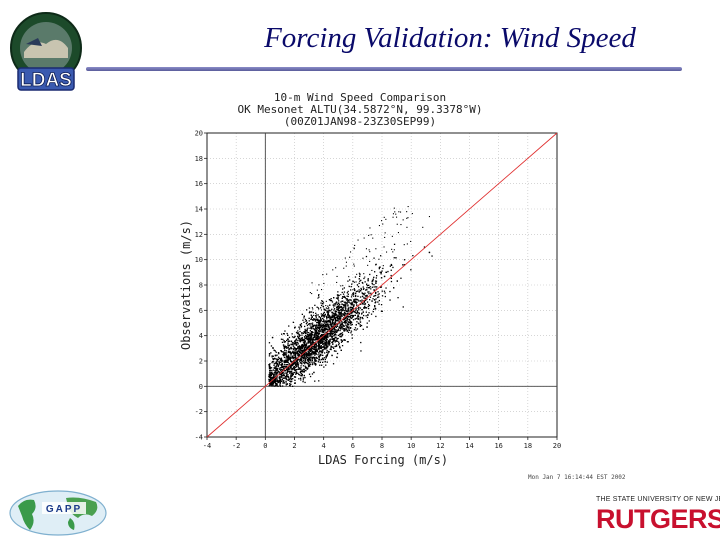  What do you see at coordinates (199, 184) in the screenshot?
I see `y-tick-label: 16` at bounding box center [199, 184].